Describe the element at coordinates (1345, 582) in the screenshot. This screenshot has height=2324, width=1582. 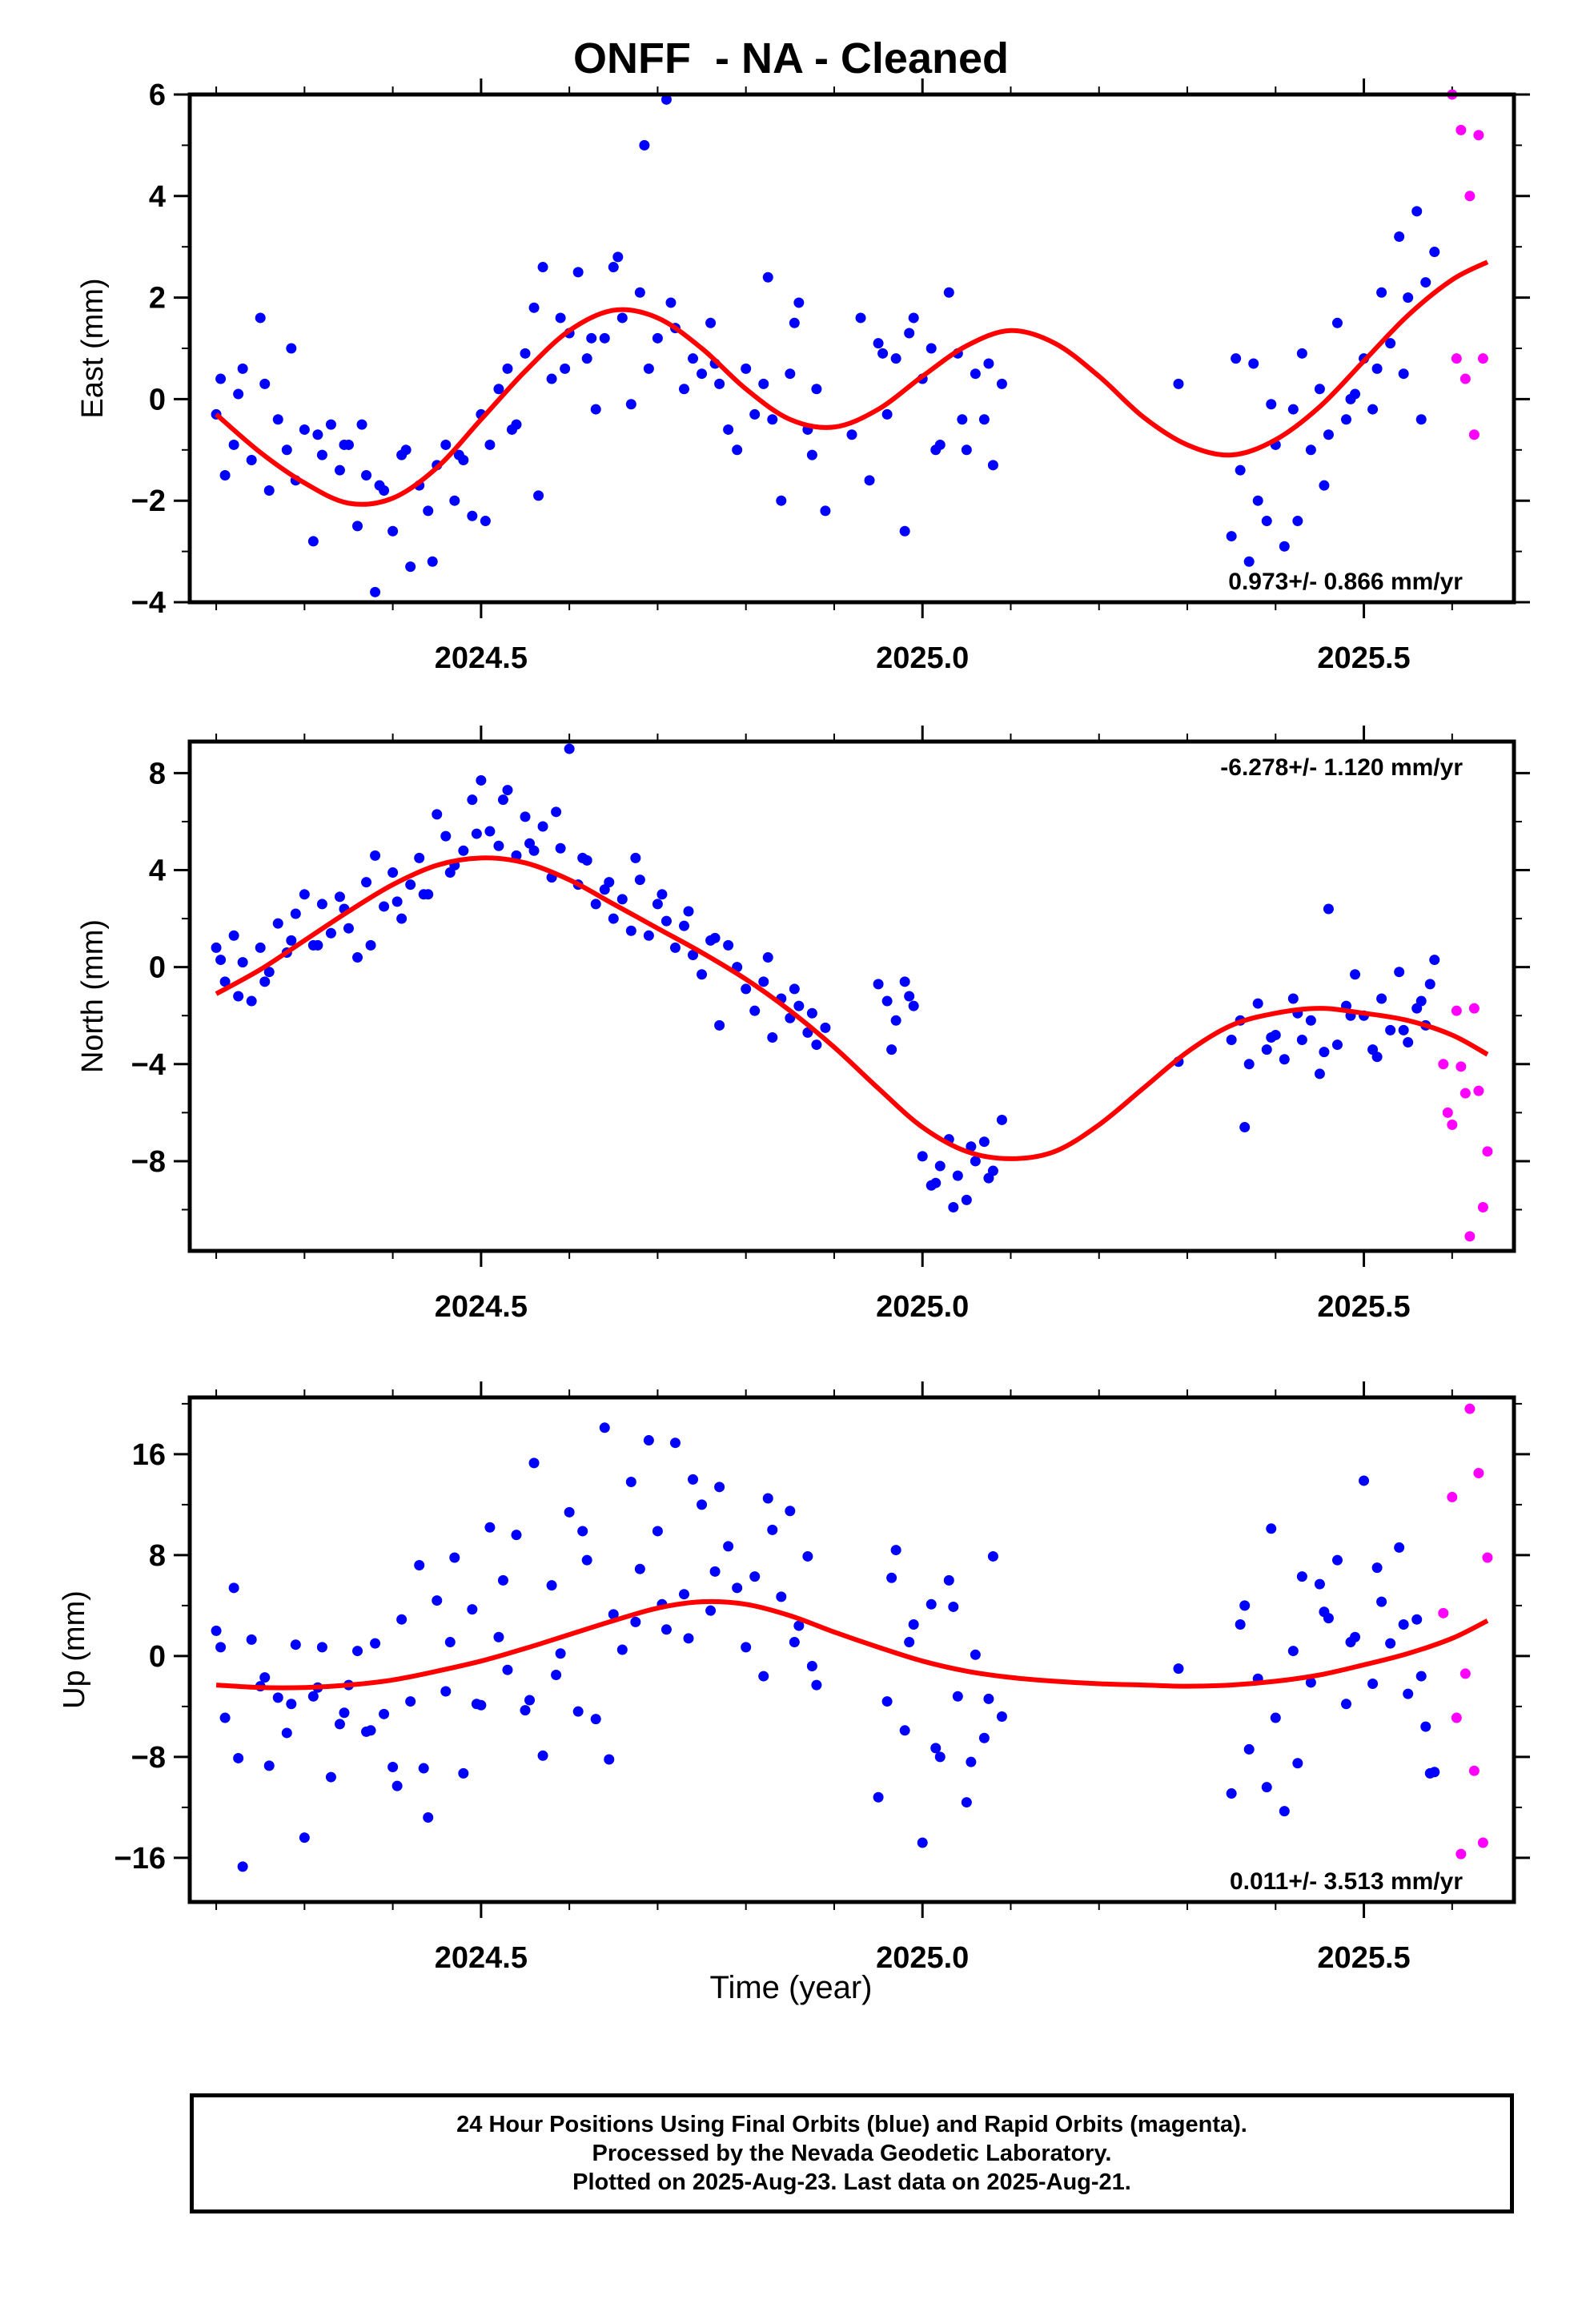
I see `rate-label: 0.973+/- 0.866 mm/yr` at that location.